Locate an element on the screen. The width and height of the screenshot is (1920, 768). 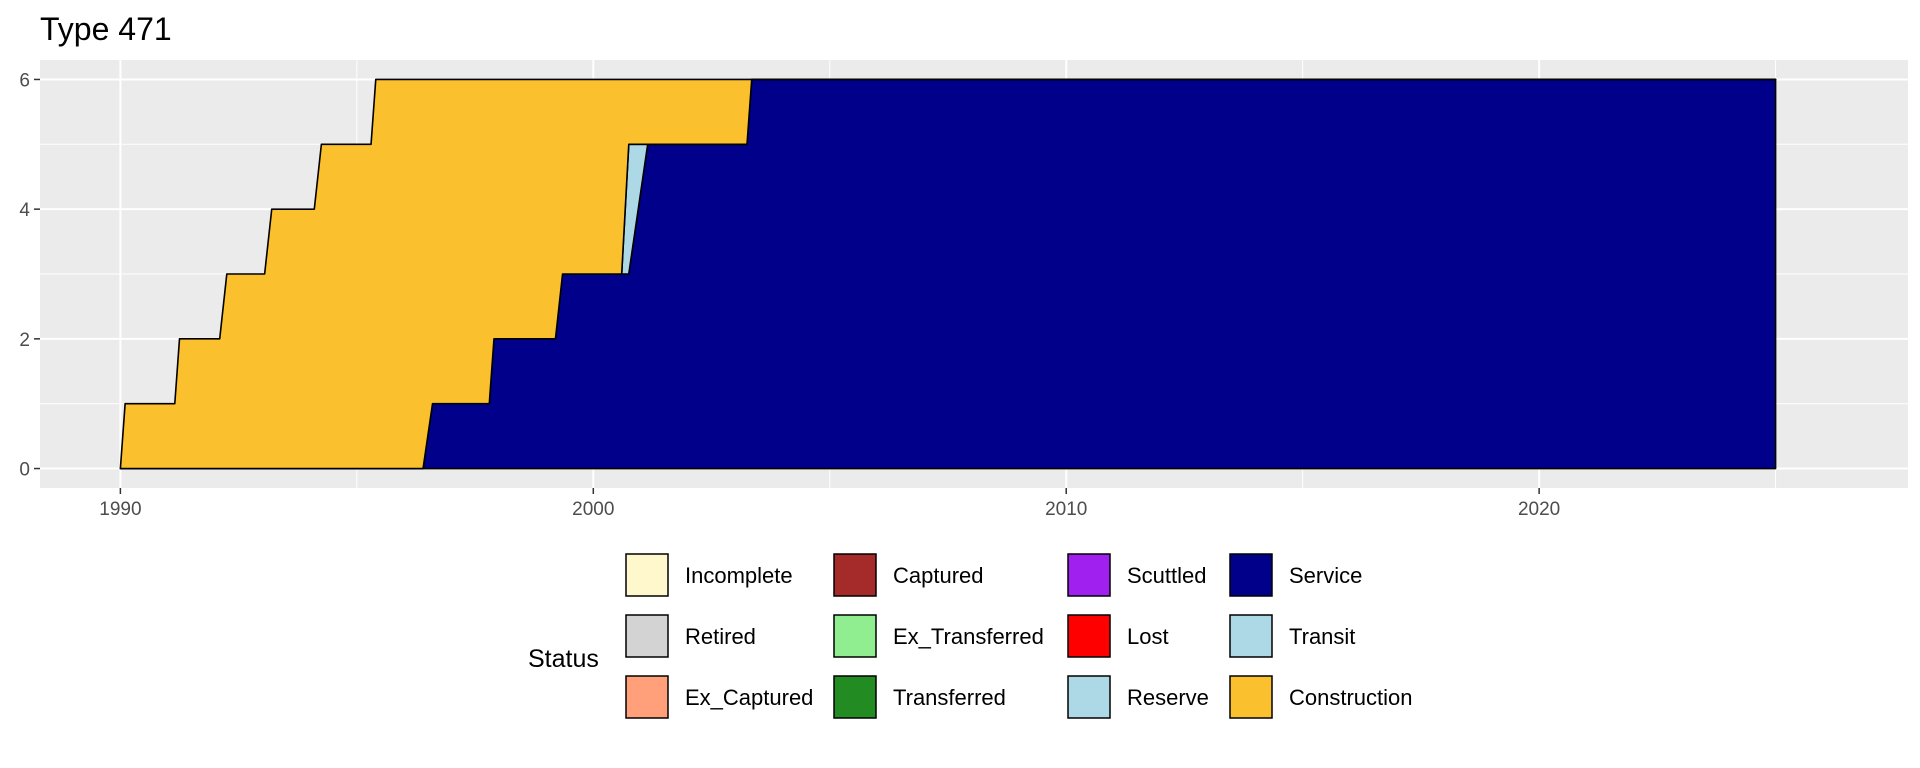
legend-label: Captured is located at coordinates (938, 575).